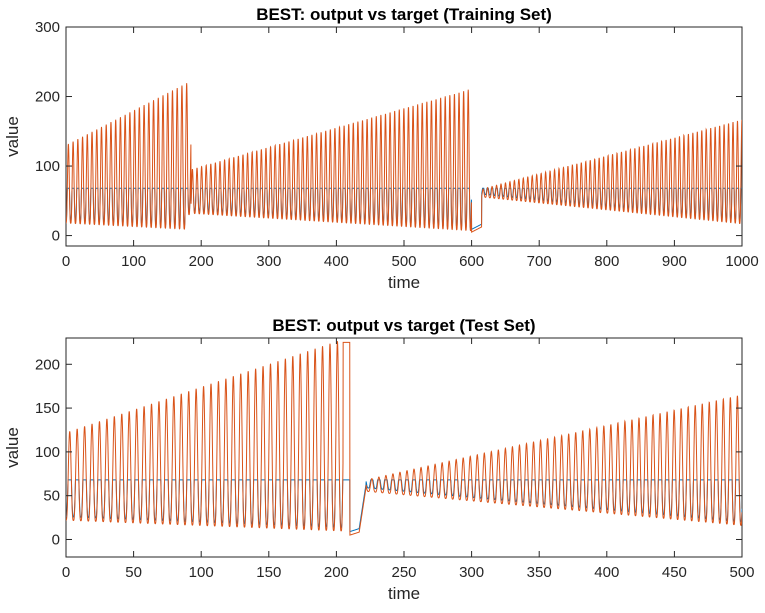 This screenshot has height=613, width=765. I want to click on x-tick-label: 450, so click(674, 572).